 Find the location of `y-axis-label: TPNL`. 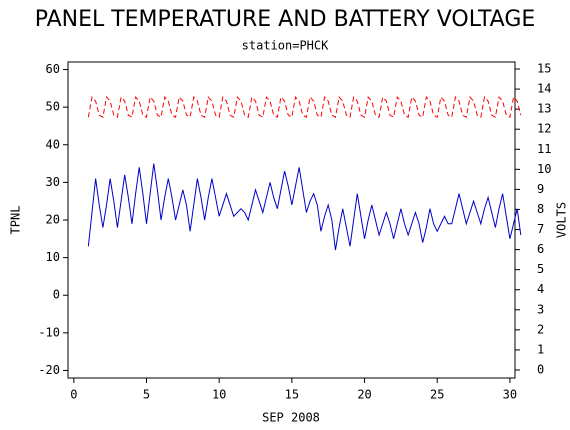

y-axis-label: TPNL is located at coordinates (16, 220).